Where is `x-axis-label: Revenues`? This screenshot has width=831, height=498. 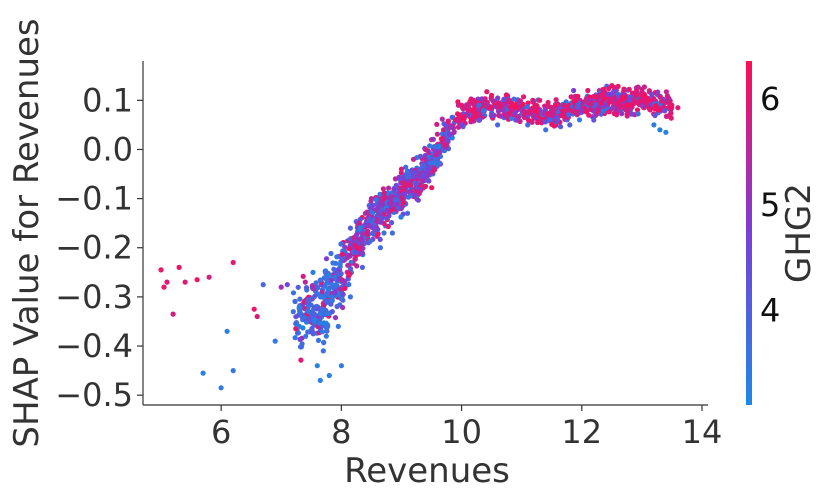 x-axis-label: Revenues is located at coordinates (427, 471).